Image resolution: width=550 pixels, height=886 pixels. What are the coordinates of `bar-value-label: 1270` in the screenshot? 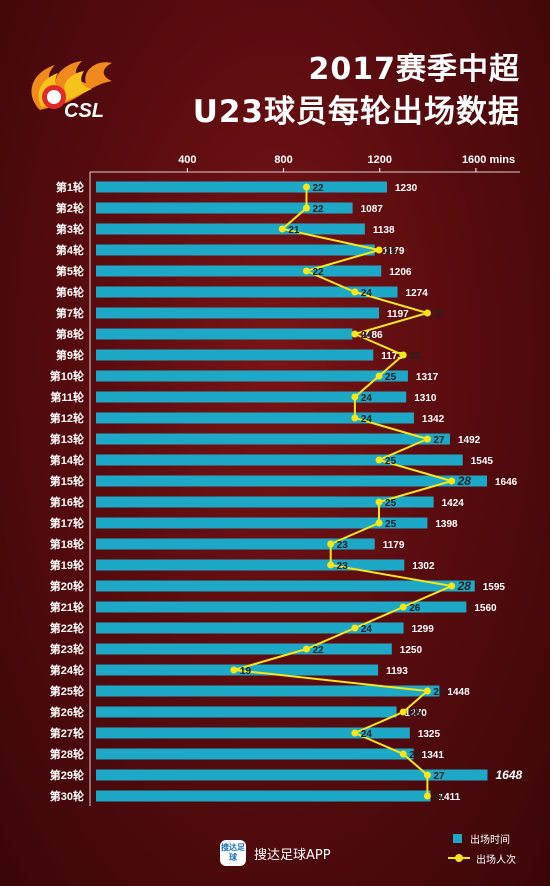 It's located at (416, 713).